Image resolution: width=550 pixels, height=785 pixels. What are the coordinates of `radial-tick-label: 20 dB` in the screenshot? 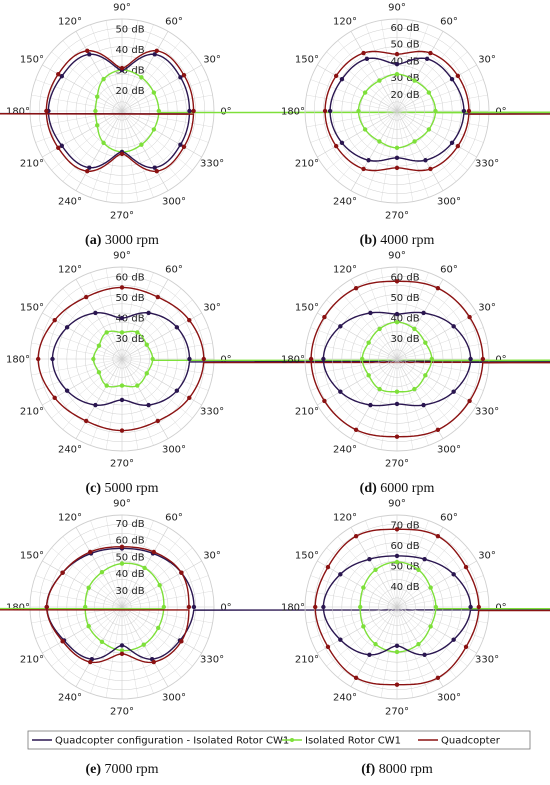 It's located at (129, 91).